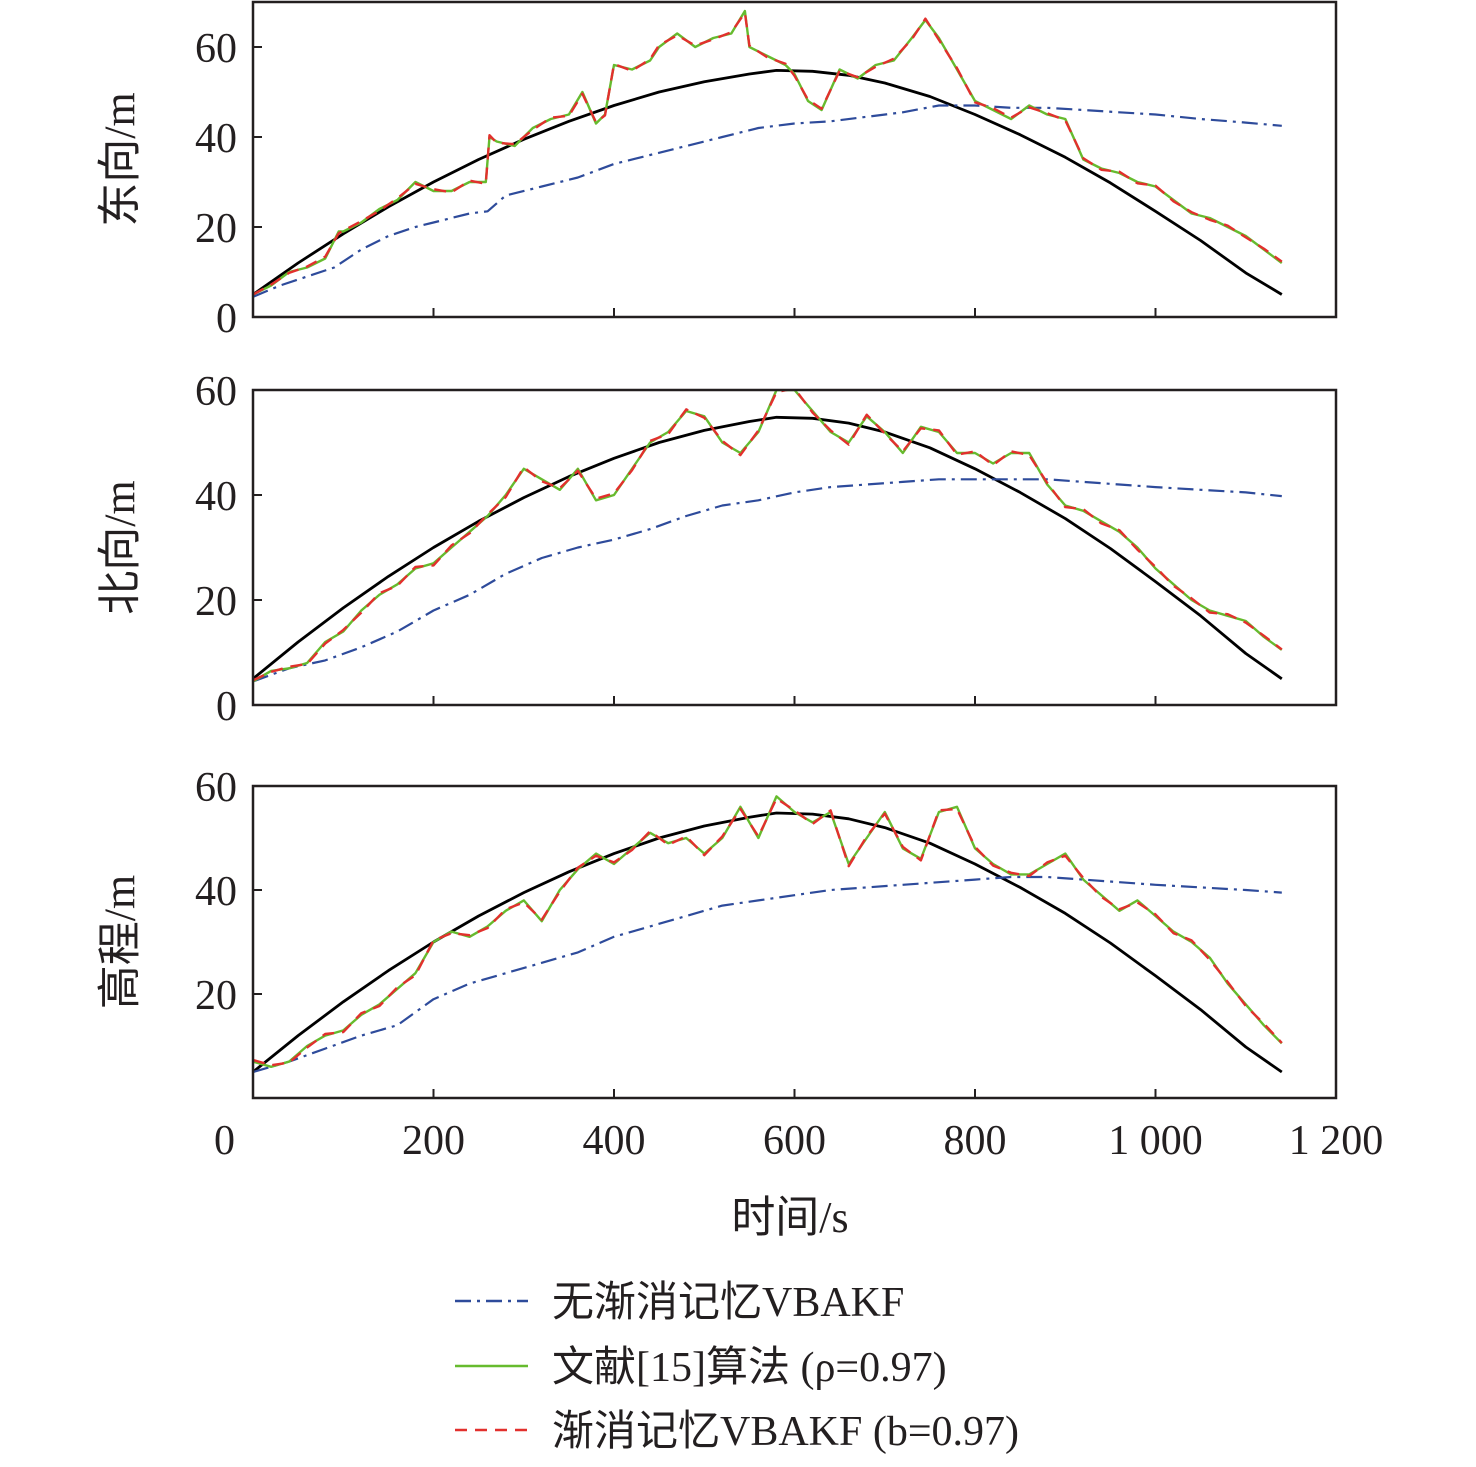 The width and height of the screenshot is (1476, 1467). Describe the element at coordinates (728, 1303) in the screenshot. I see `legend-label-no-fading: 无渐消记忆VBAKF` at that location.